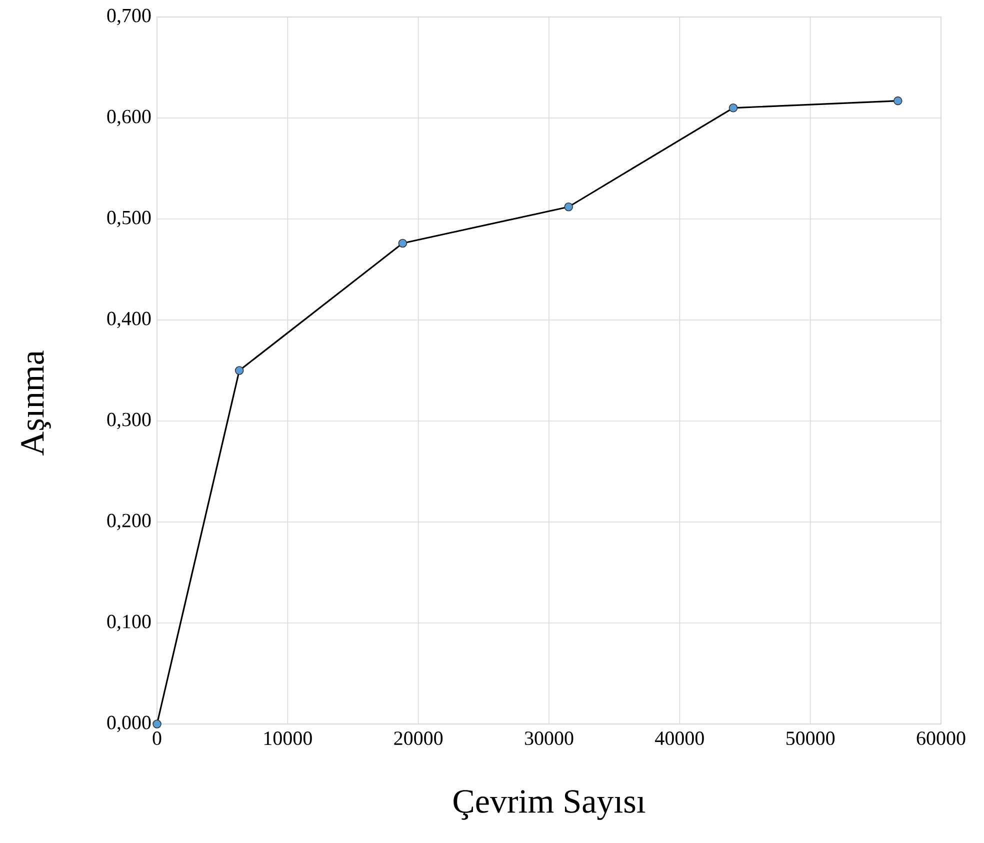 The height and width of the screenshot is (843, 984). I want to click on x-tick-label: 30000, so click(549, 739).